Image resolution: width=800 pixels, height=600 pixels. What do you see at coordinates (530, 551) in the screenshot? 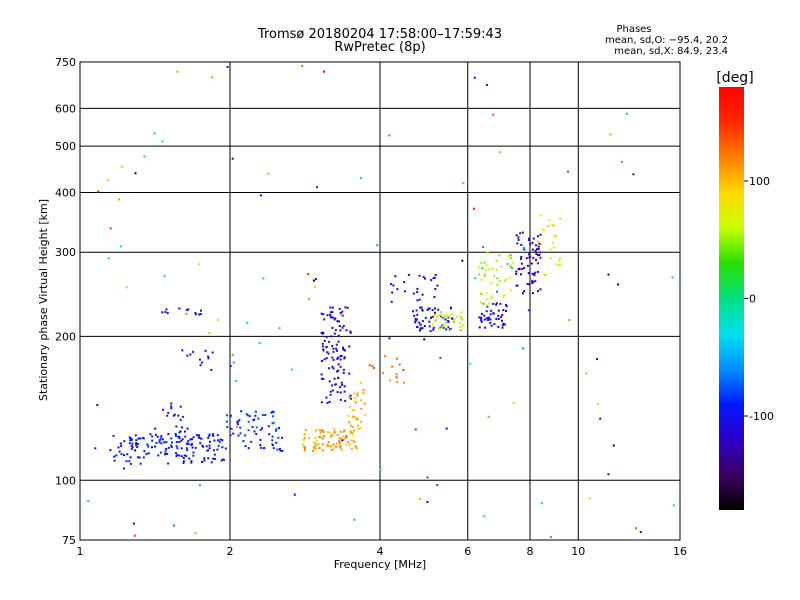
I see `x-tick-label: 8` at bounding box center [530, 551].